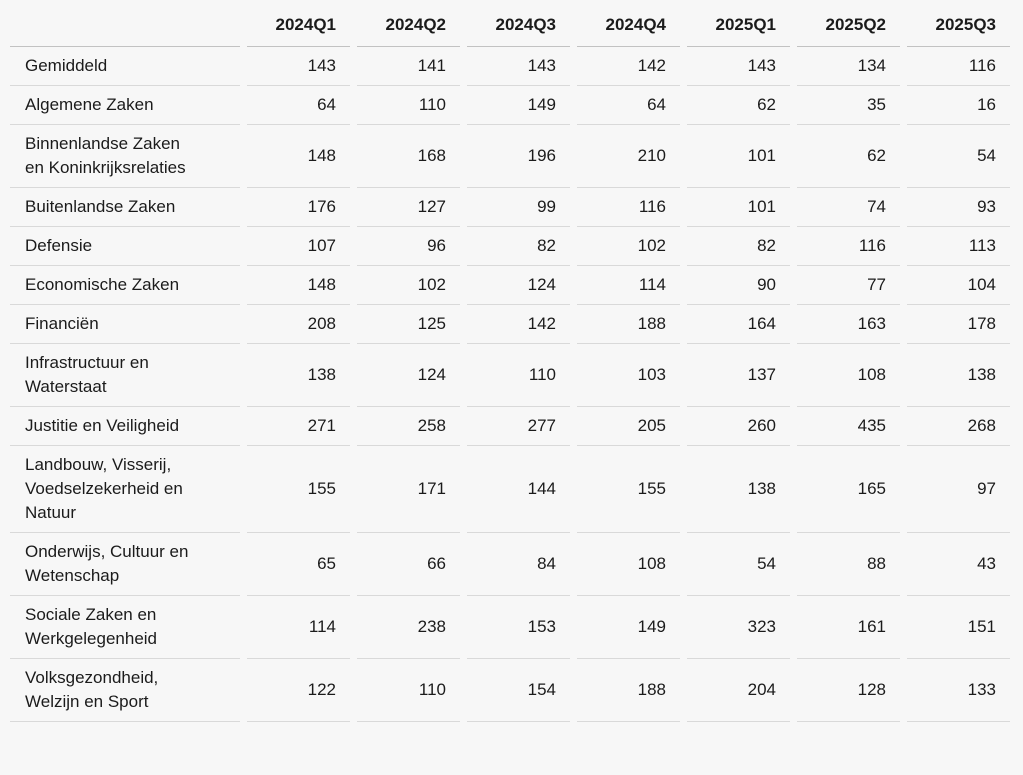 The image size is (1023, 775). What do you see at coordinates (738, 375) in the screenshot?
I see `value-cell: 137` at bounding box center [738, 375].